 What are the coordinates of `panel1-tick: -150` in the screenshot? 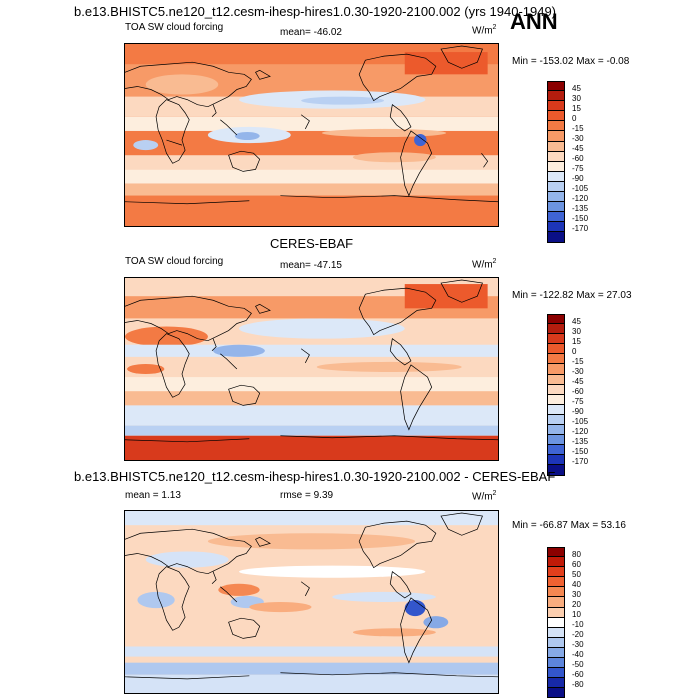 It's located at (580, 218).